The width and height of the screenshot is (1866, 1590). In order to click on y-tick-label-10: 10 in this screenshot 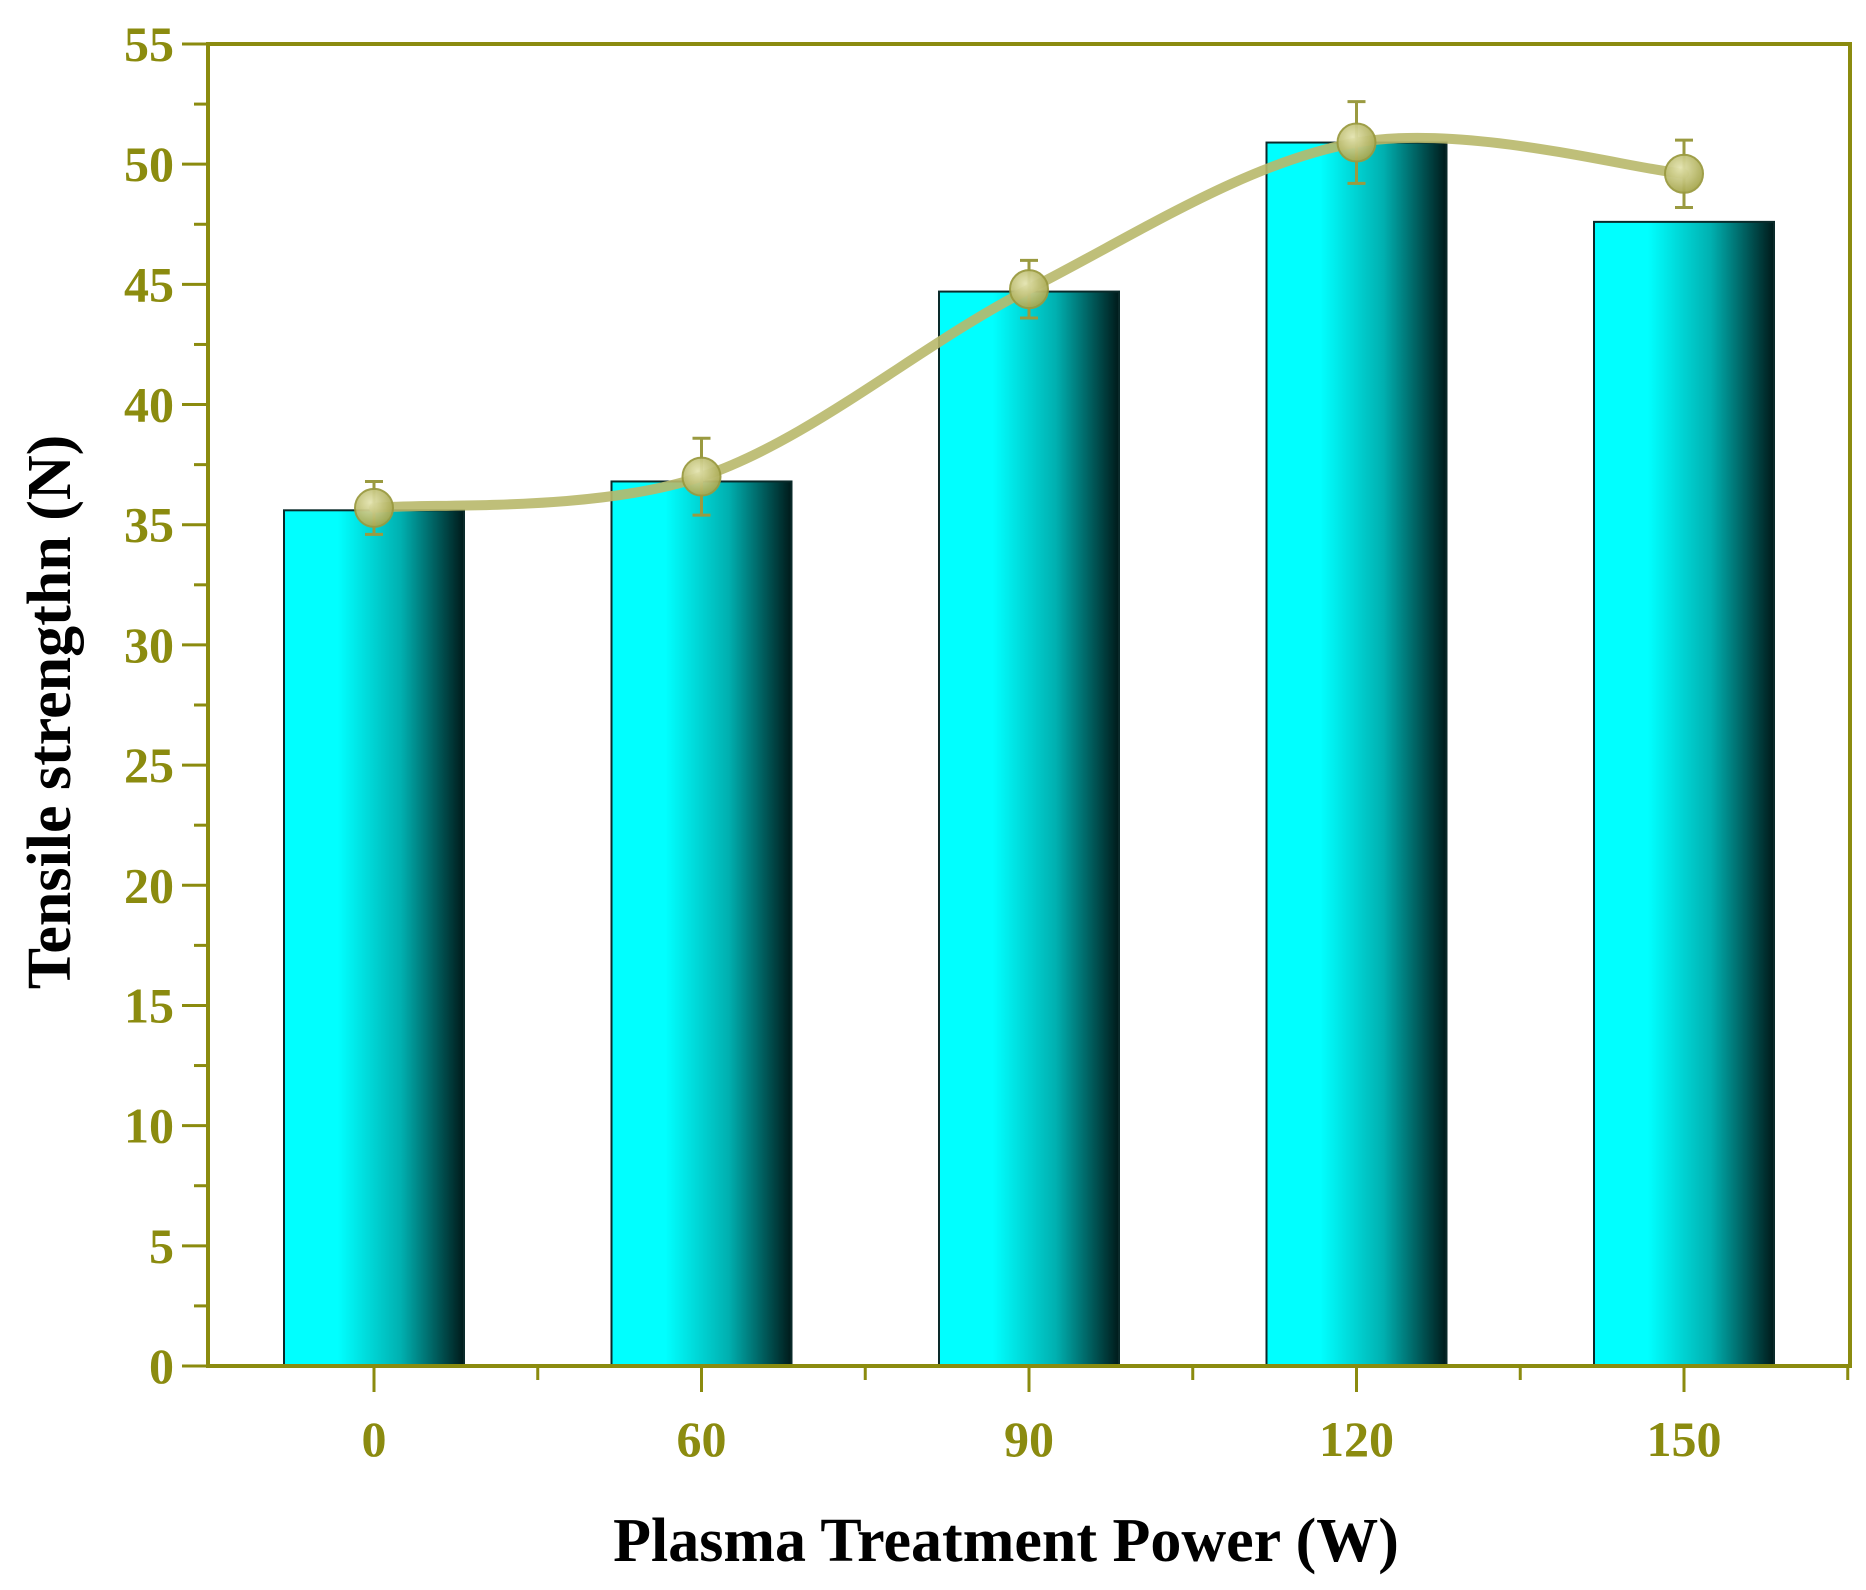, I will do `click(149, 1126)`.